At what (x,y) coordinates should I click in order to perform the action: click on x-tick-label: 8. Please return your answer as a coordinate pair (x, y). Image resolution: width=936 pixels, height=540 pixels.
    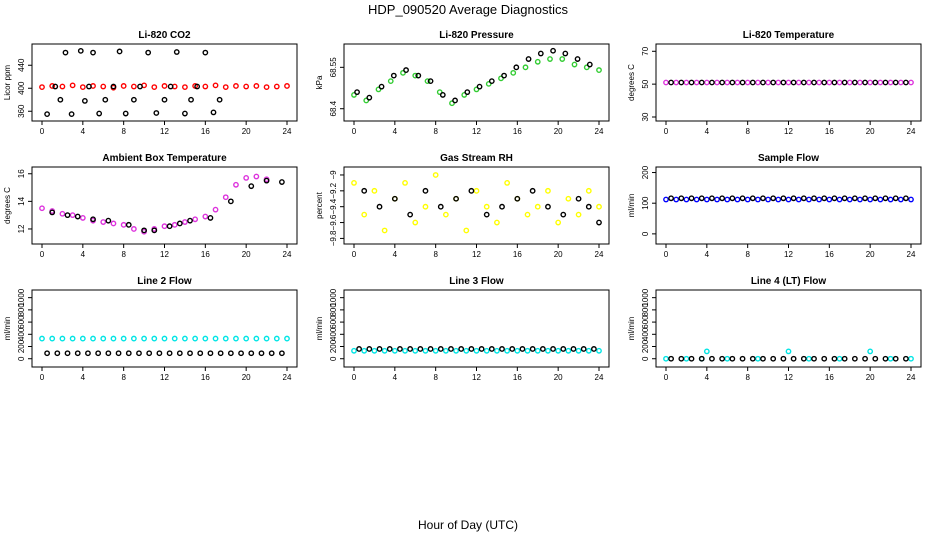
    Looking at the image, I should click on (123, 131).